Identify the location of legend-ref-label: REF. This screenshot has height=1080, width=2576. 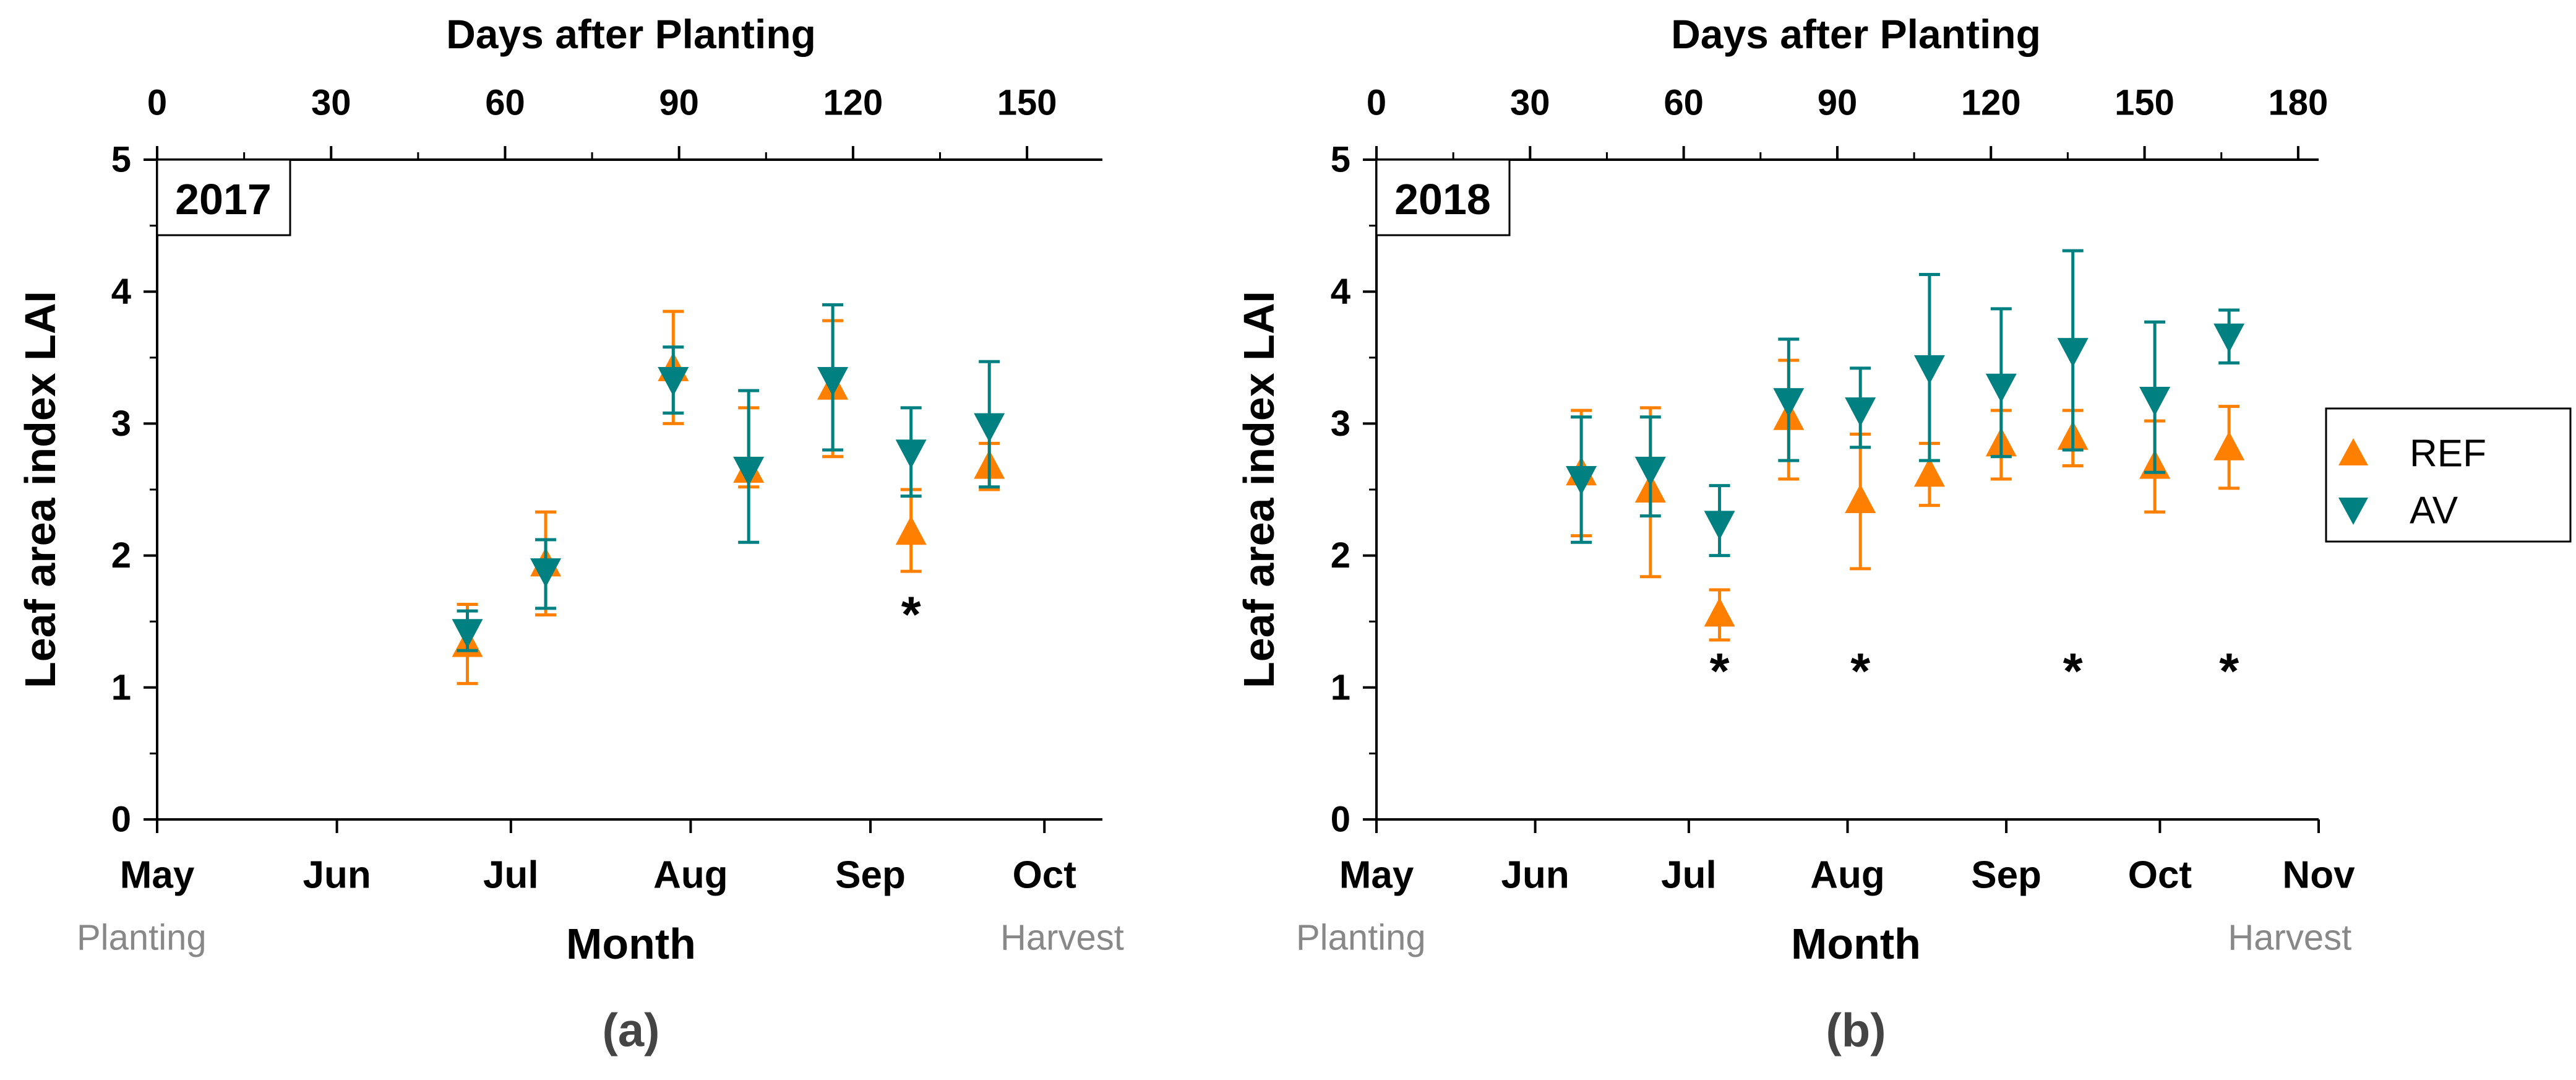
(2448, 454).